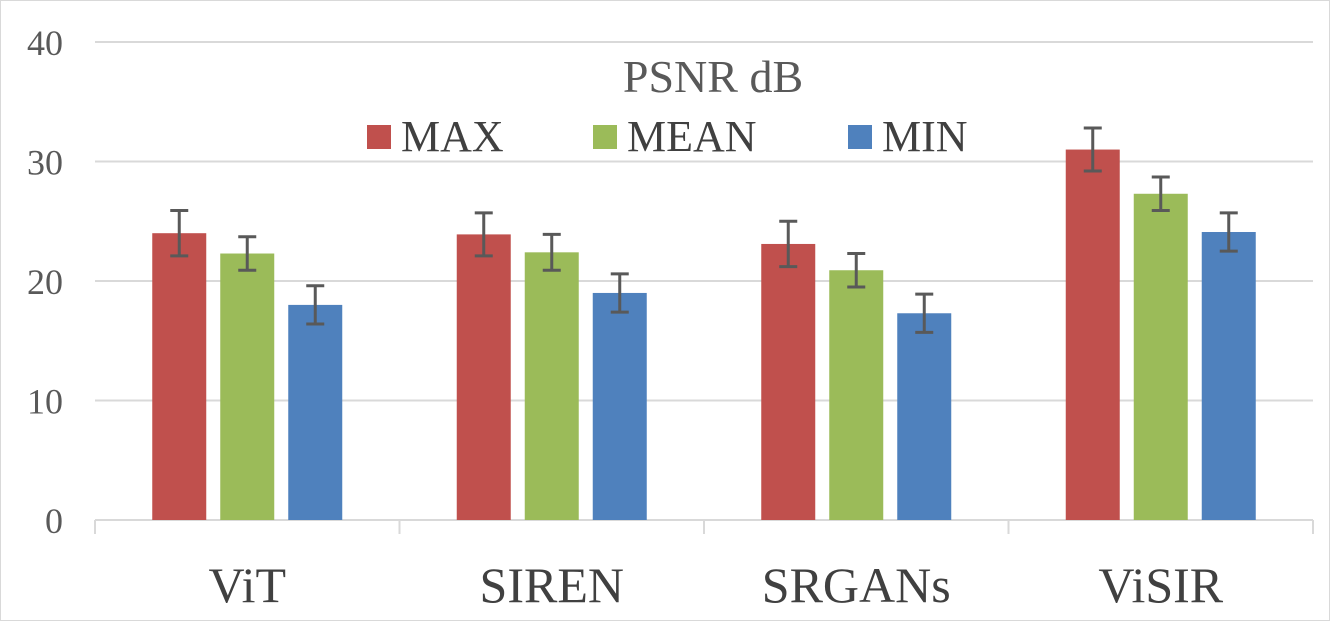 The width and height of the screenshot is (1330, 621). What do you see at coordinates (54, 521) in the screenshot?
I see `y-tick-label: 0` at bounding box center [54, 521].